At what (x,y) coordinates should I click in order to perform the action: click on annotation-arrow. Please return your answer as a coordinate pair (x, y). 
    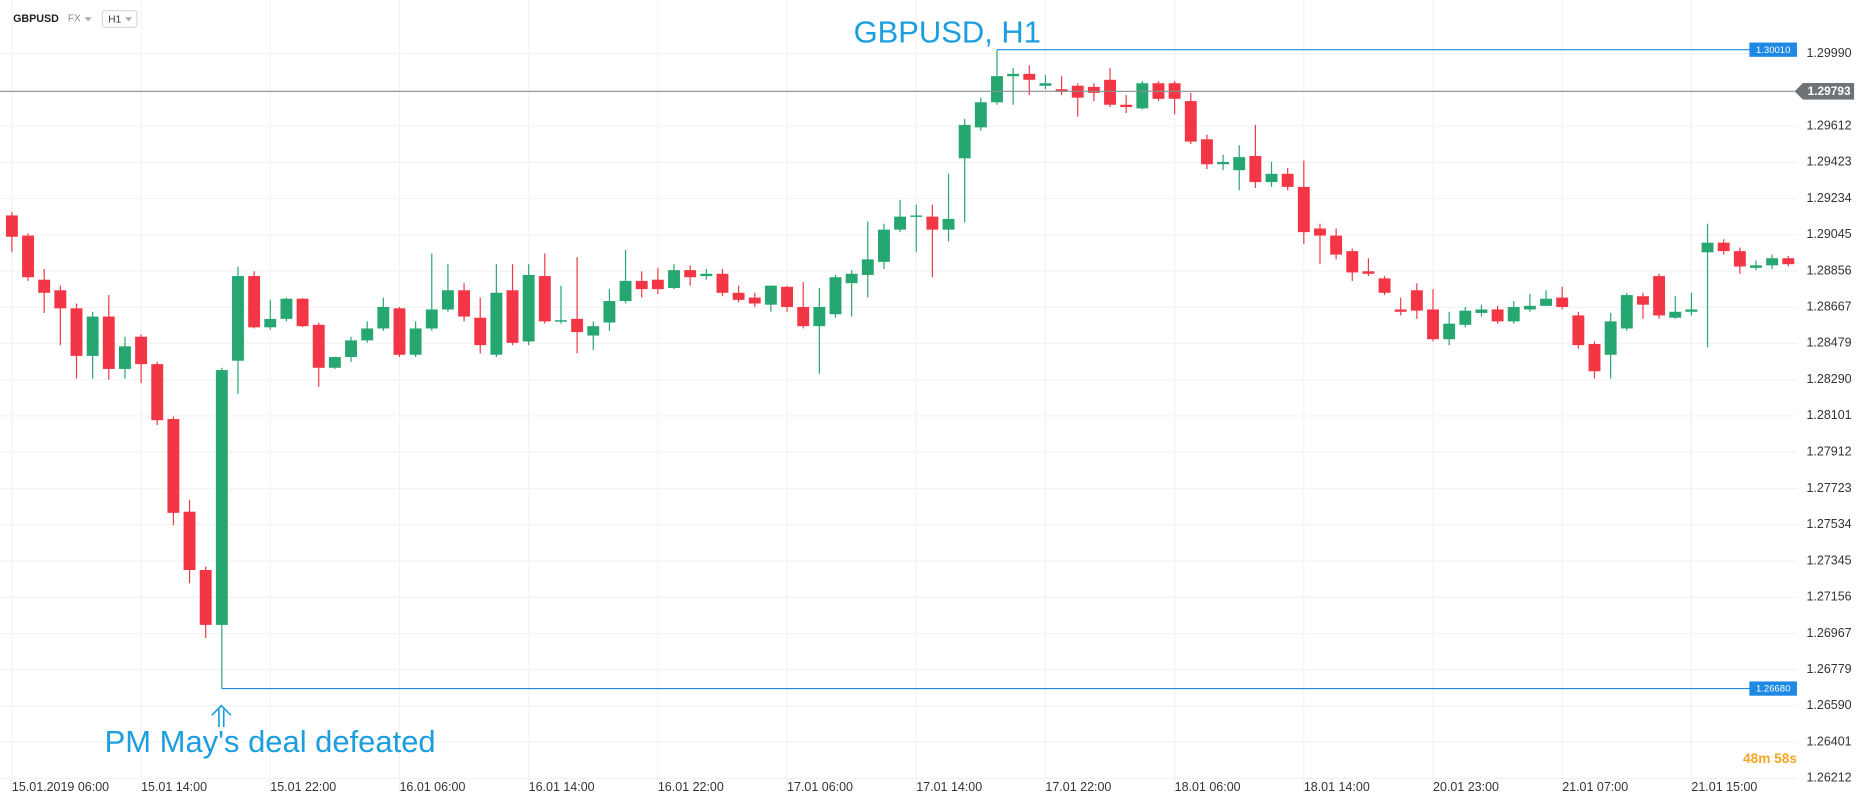
    Looking at the image, I should click on (221, 716).